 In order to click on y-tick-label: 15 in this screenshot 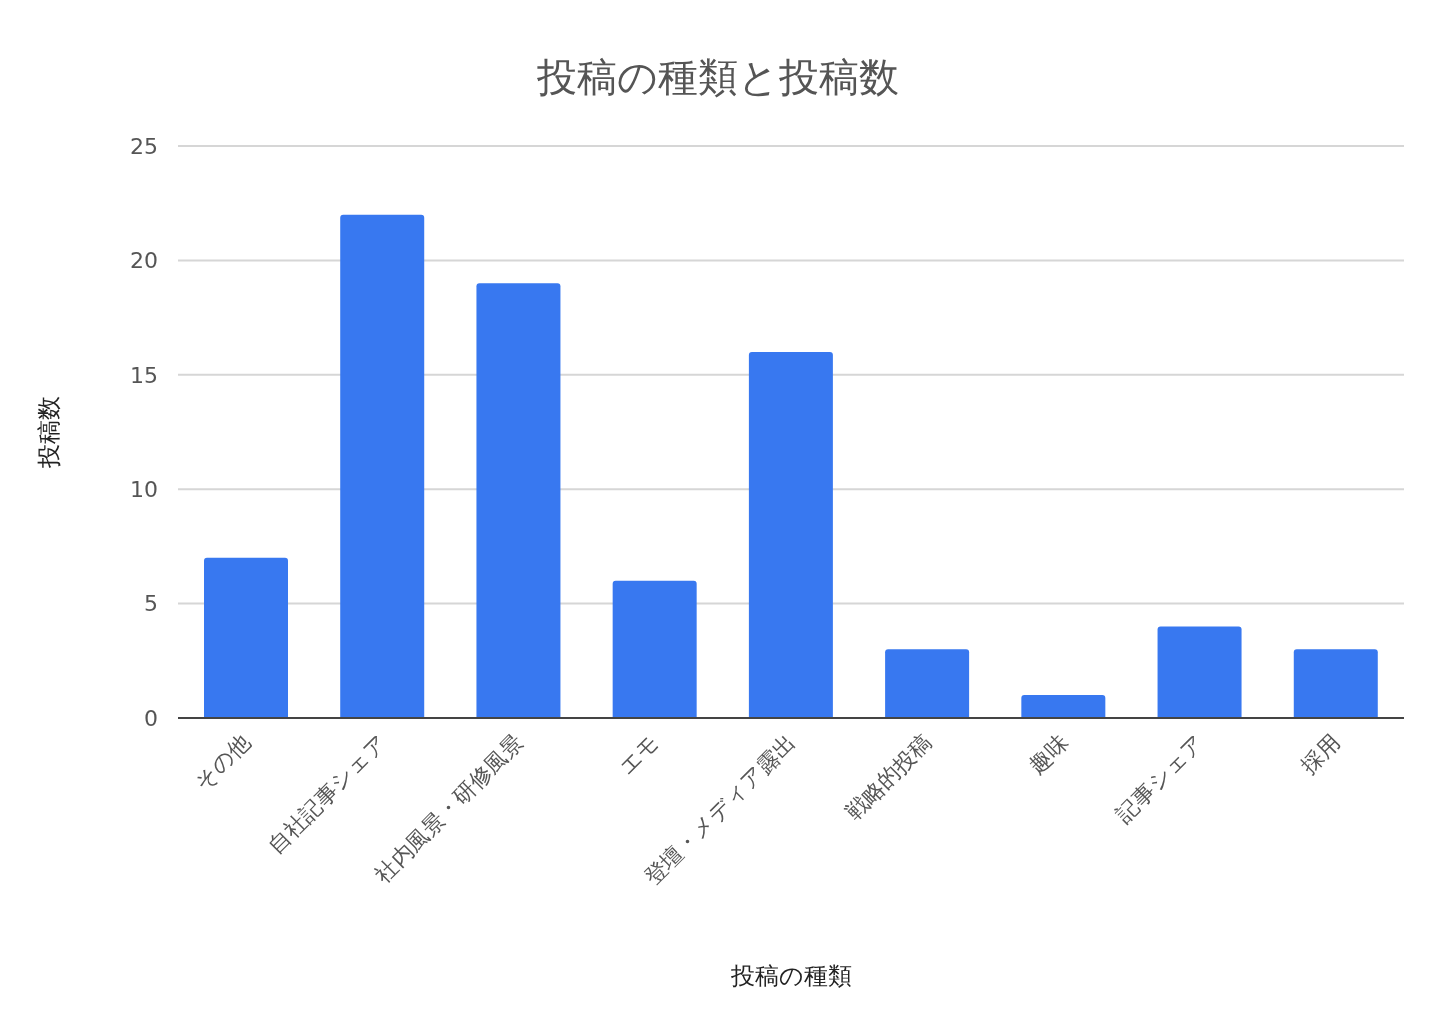, I will do `click(144, 375)`.